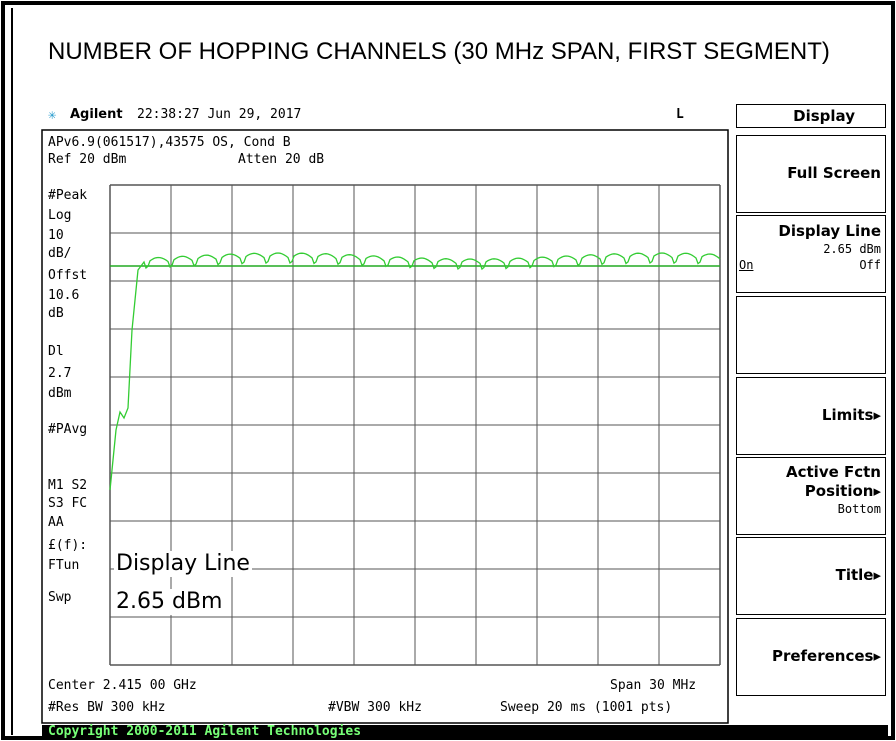 The height and width of the screenshot is (741, 896). Describe the element at coordinates (851, 415) in the screenshot. I see `key-label: Limits▸` at that location.